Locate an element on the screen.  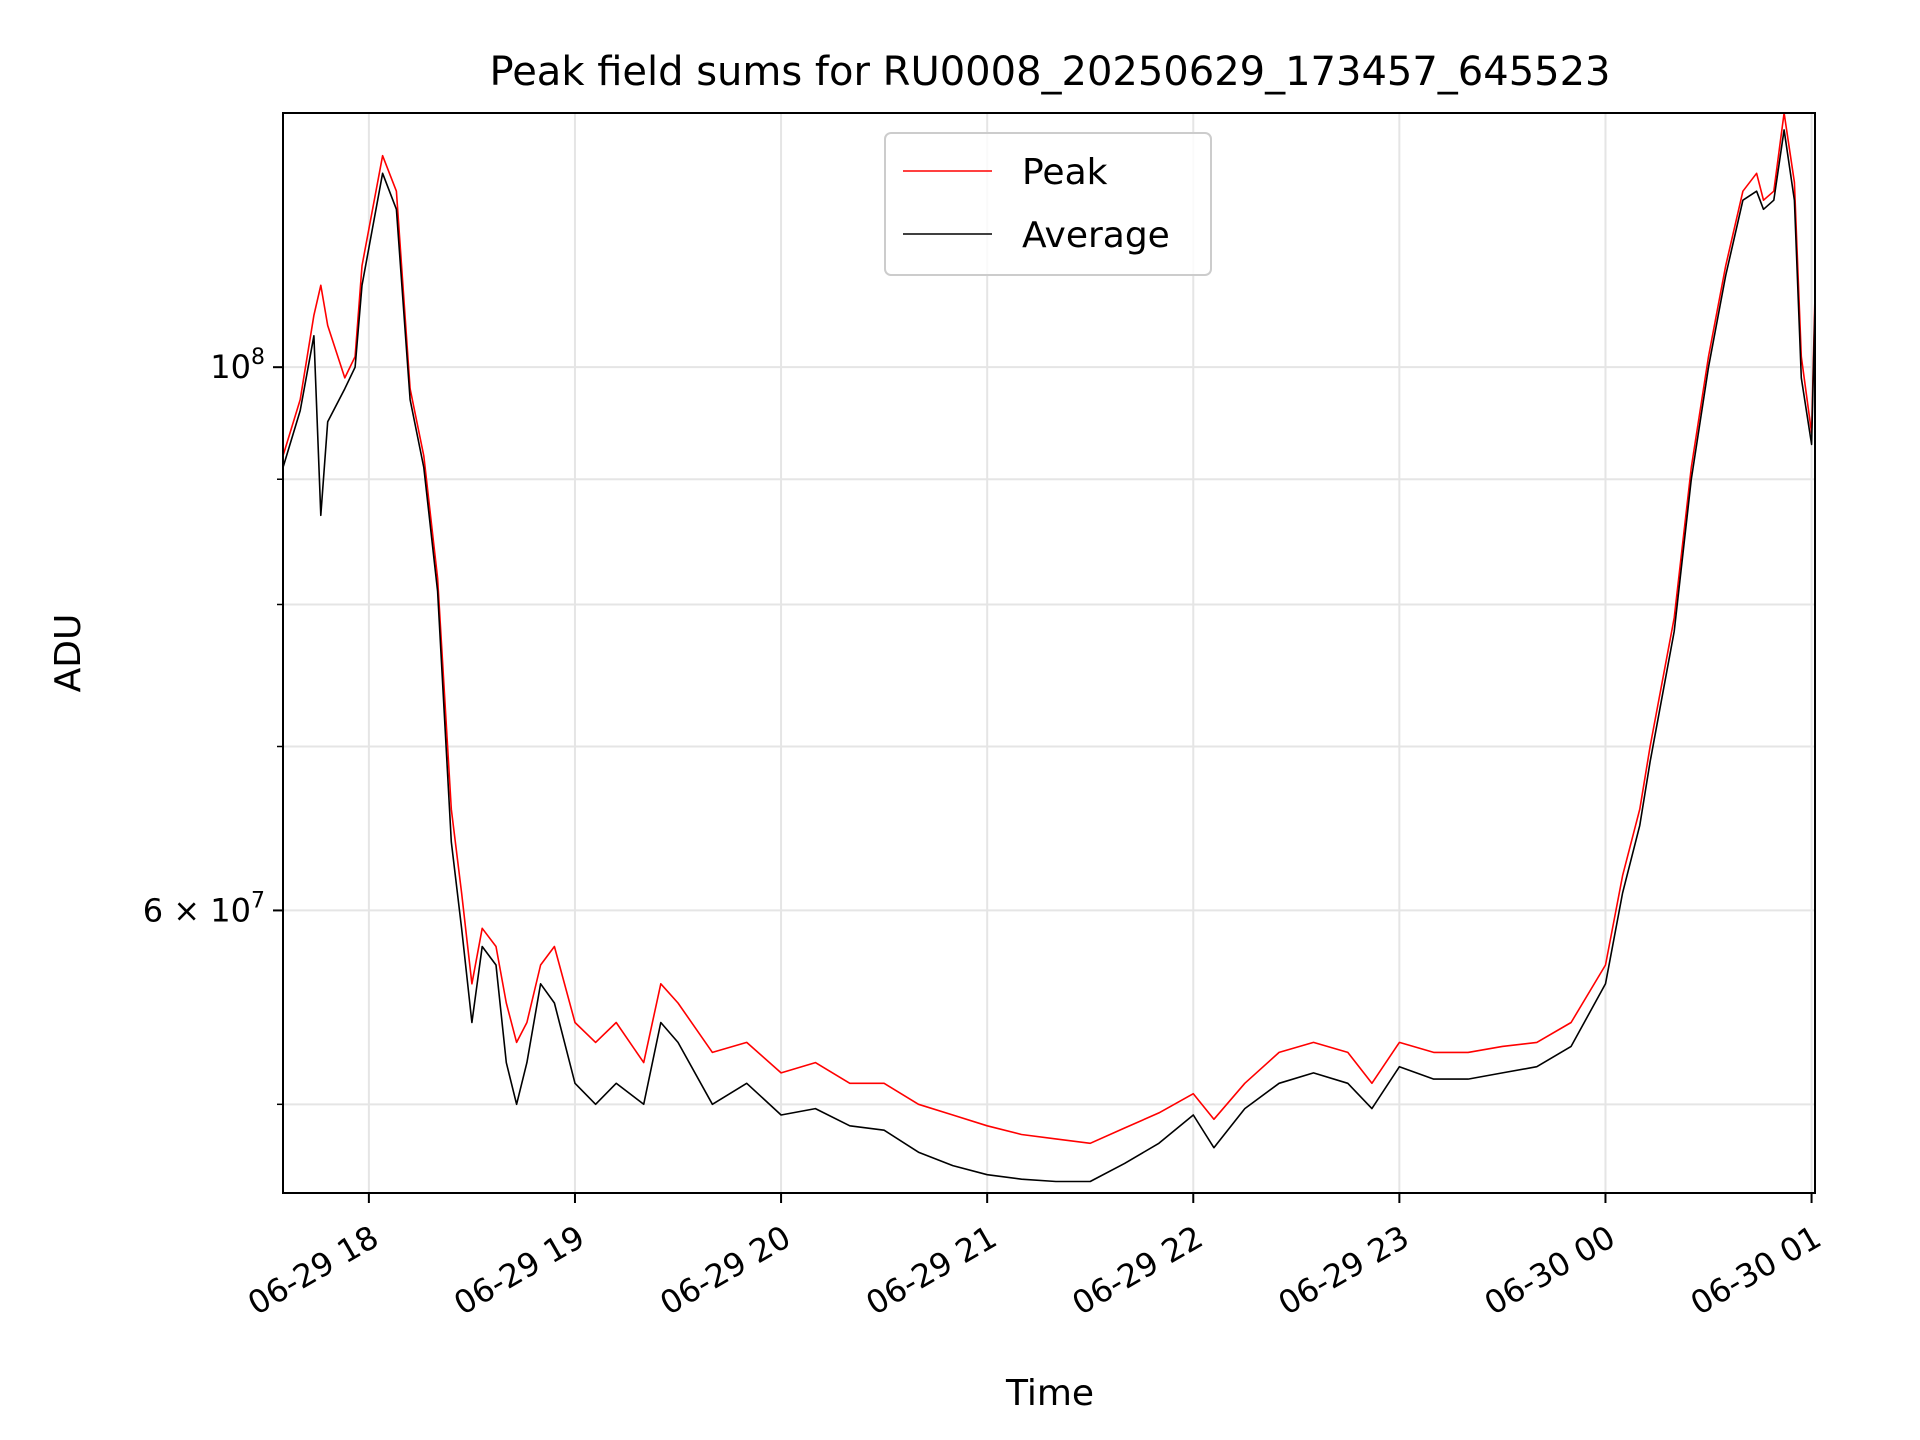
y-axis-label: ADU is located at coordinates (68, 653).